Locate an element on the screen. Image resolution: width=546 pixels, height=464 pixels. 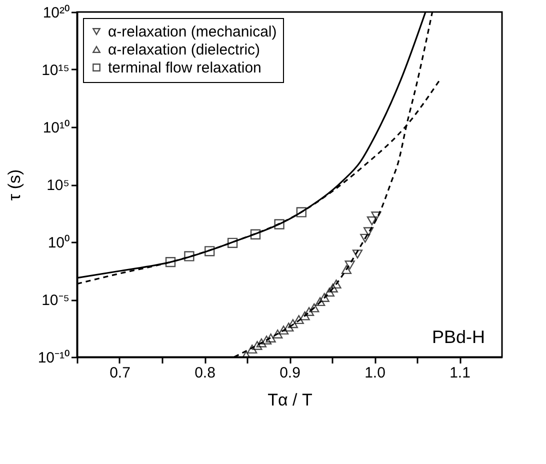
x-axis-title: Tα / T is located at coordinates (290, 400).